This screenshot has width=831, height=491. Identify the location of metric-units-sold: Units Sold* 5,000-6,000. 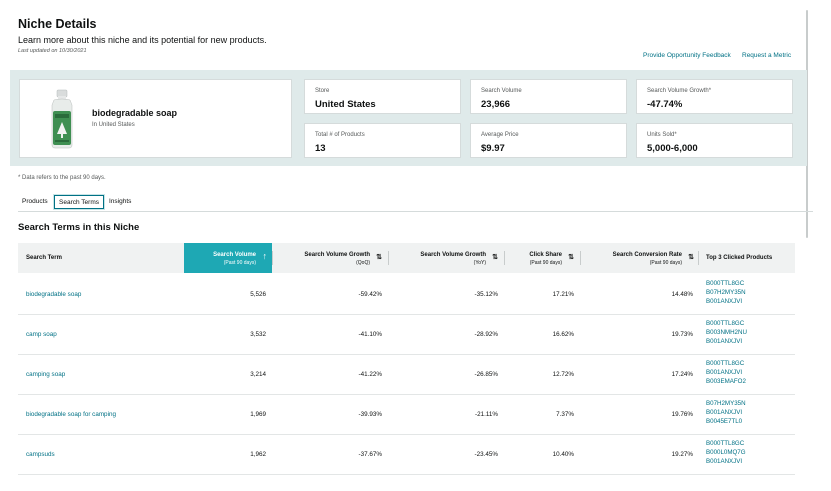
(714, 140).